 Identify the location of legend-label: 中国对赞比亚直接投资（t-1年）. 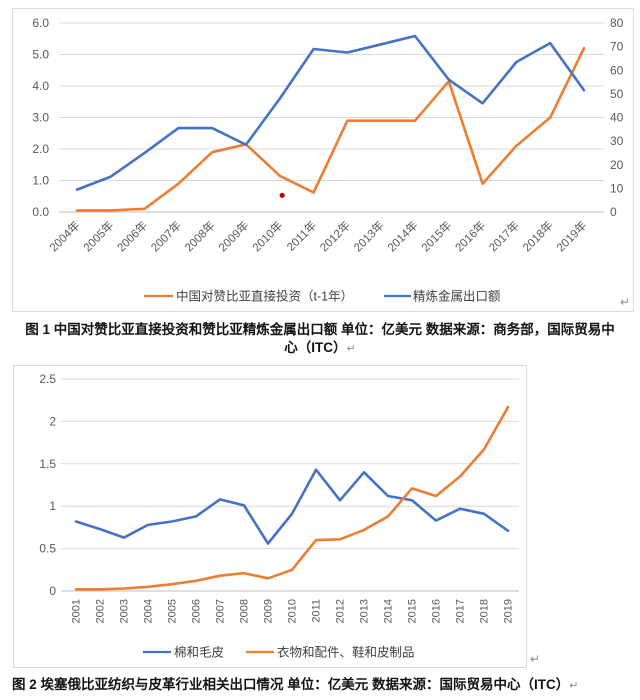
(264, 296).